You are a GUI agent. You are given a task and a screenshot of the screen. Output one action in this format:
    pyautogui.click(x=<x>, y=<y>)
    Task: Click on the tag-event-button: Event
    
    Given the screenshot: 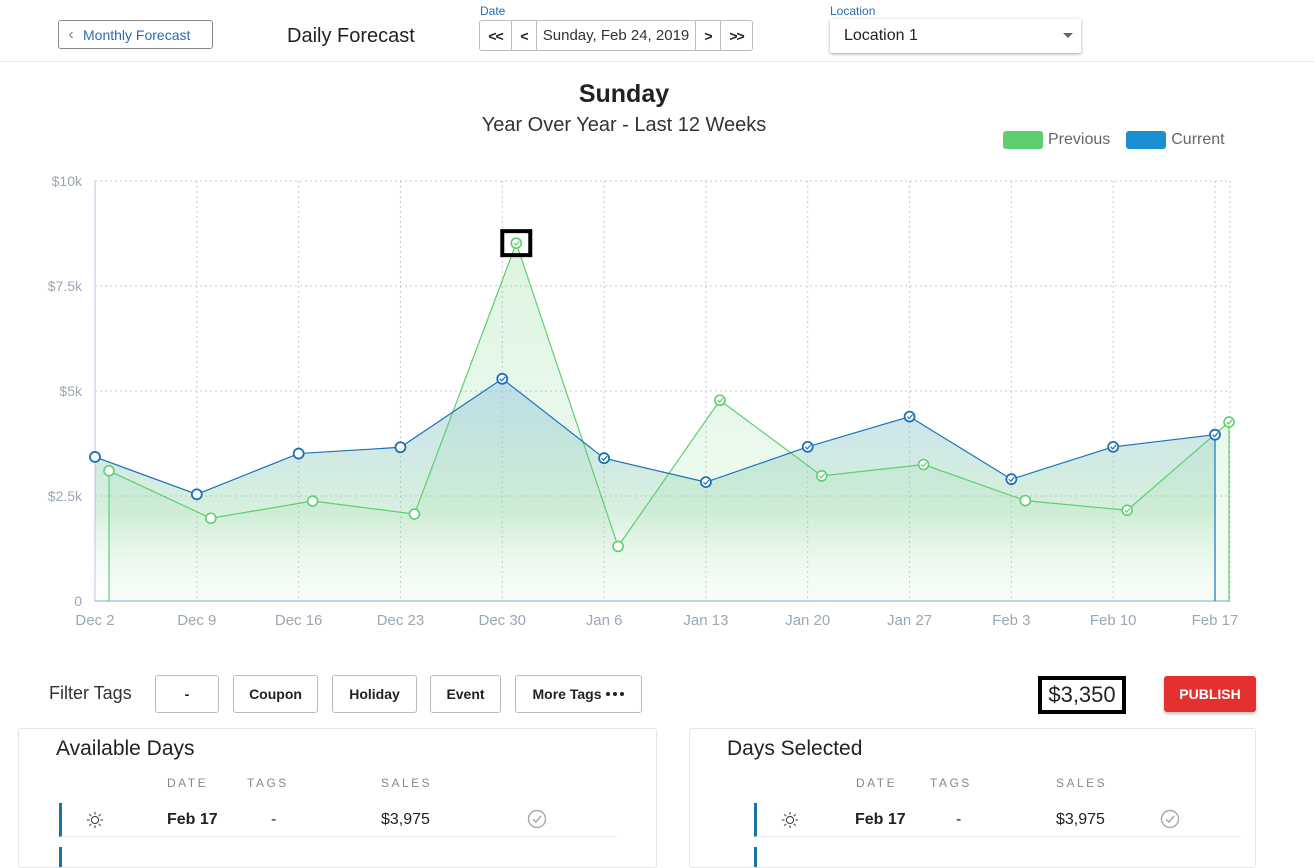 What is the action you would take?
    pyautogui.click(x=465, y=694)
    